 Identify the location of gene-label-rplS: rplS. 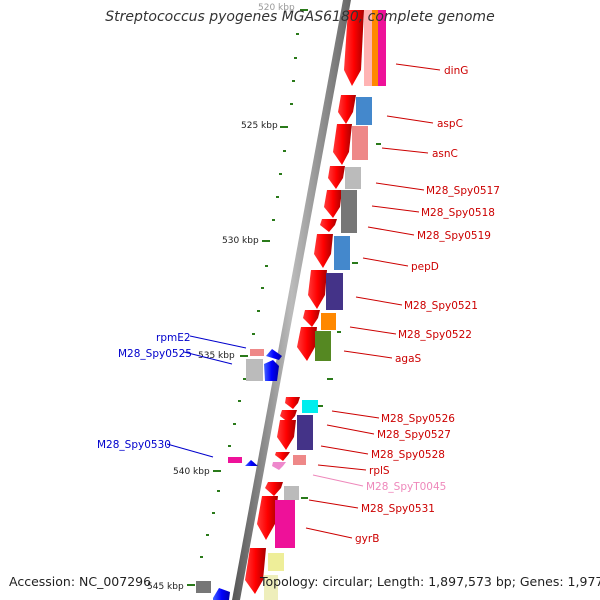
(379, 471).